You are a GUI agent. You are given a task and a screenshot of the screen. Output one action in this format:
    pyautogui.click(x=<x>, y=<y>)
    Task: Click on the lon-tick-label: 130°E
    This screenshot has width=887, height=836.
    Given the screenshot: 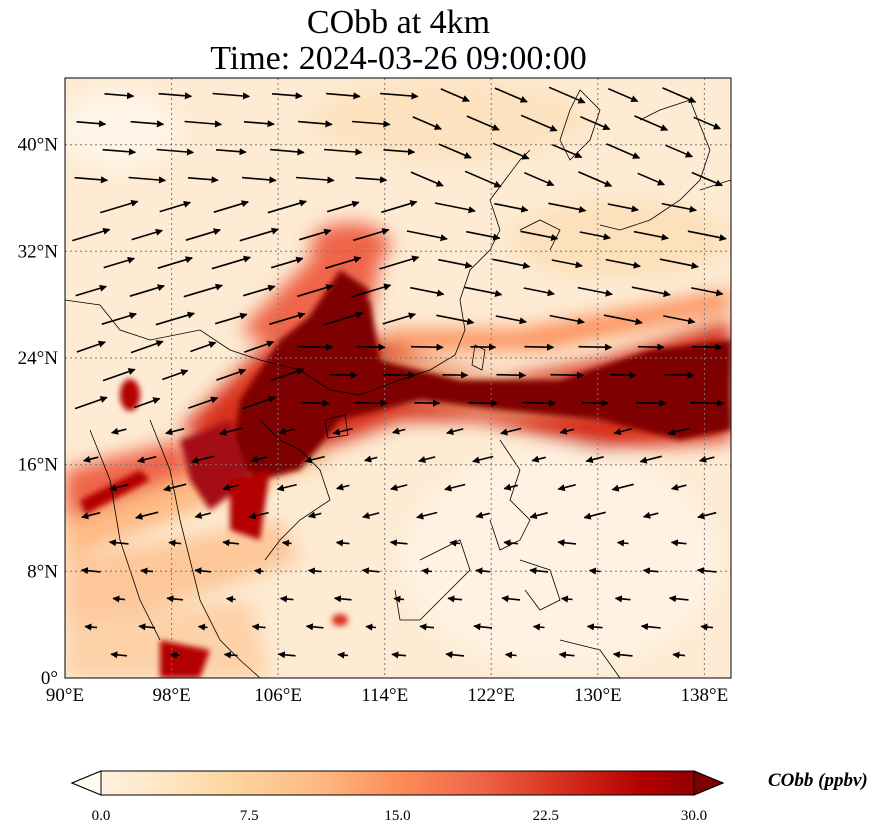 What is the action you would take?
    pyautogui.click(x=598, y=695)
    